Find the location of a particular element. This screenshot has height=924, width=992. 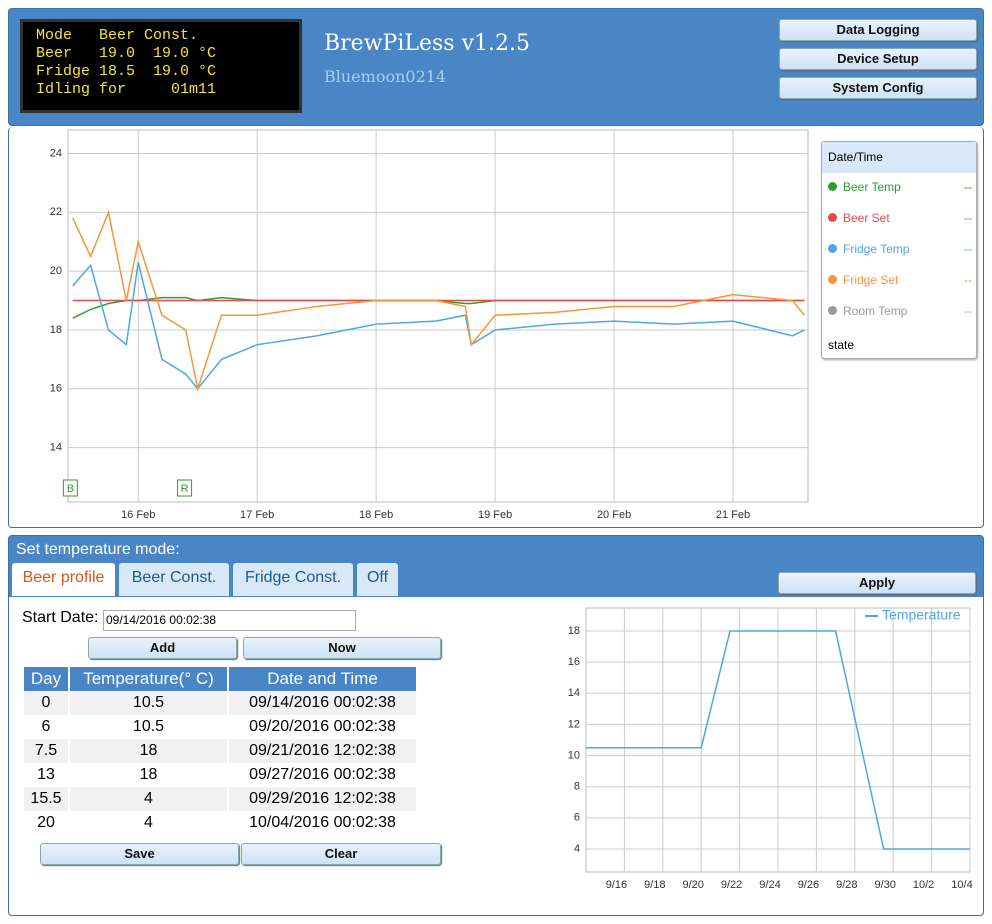

mode-title: Set temperature mode: is located at coordinates (98, 549).